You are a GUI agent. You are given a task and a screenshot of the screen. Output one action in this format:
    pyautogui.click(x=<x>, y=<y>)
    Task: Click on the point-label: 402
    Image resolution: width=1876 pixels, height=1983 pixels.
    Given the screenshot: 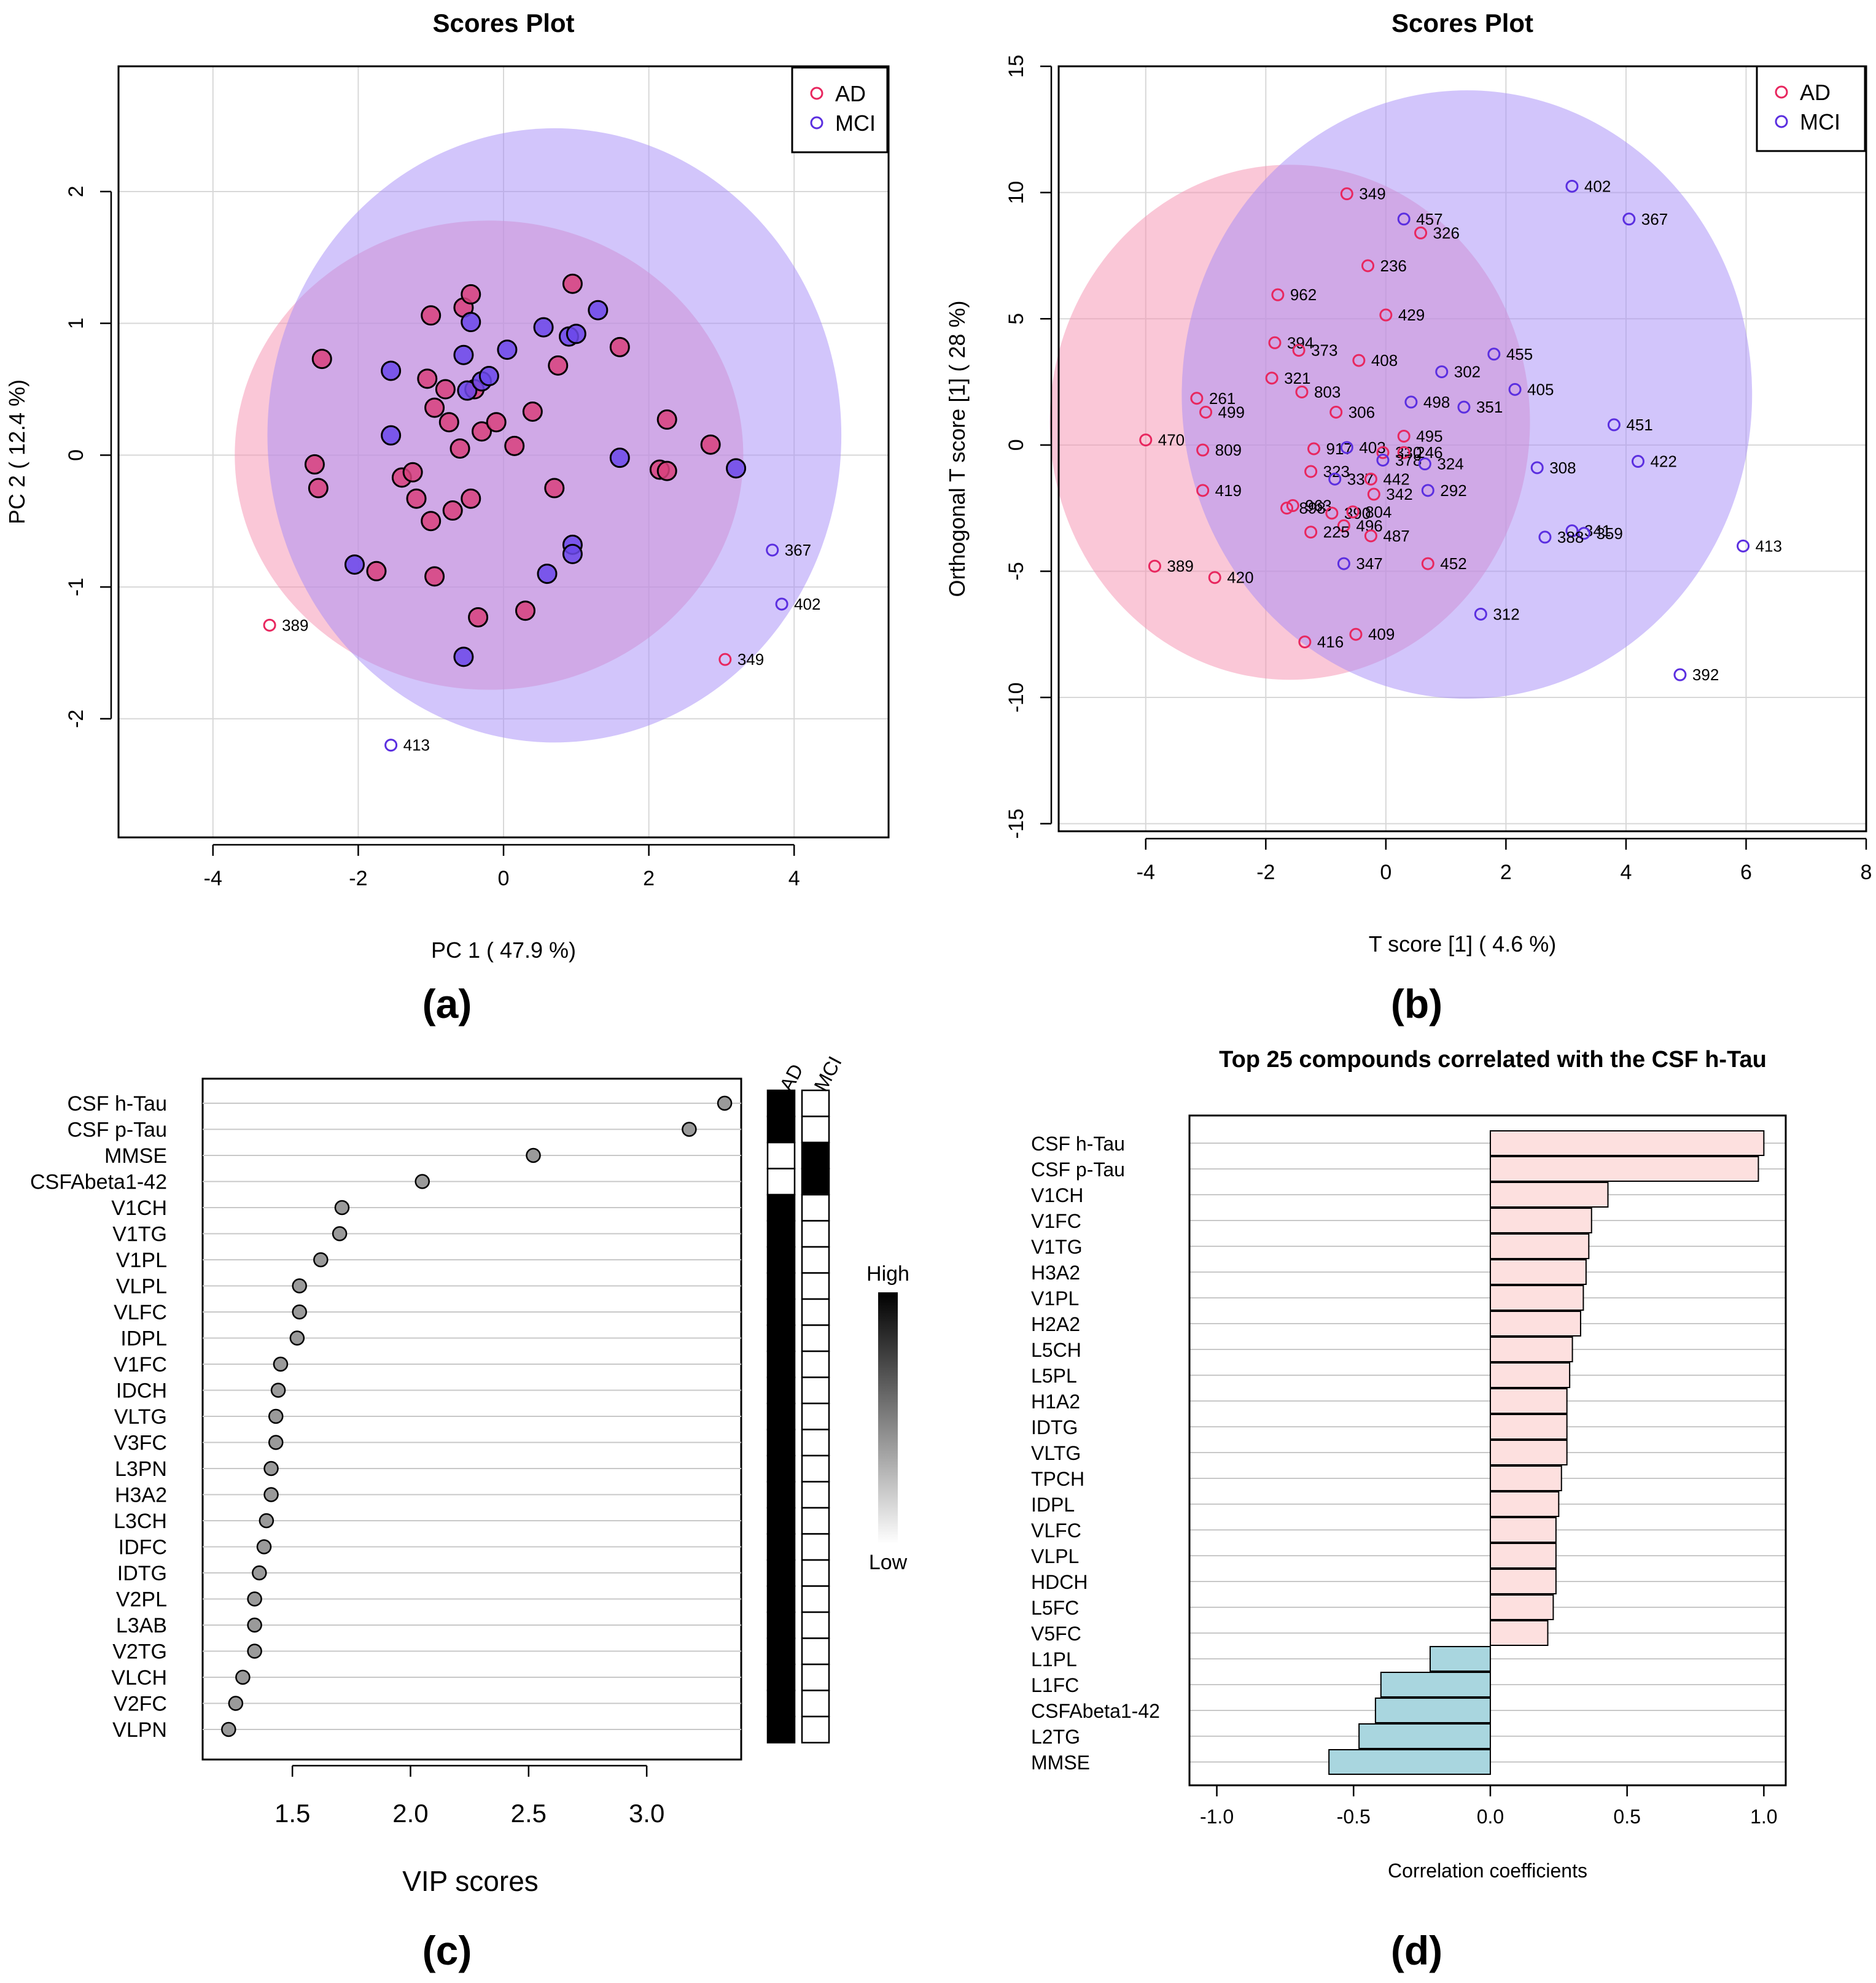 What is the action you would take?
    pyautogui.click(x=1597, y=186)
    